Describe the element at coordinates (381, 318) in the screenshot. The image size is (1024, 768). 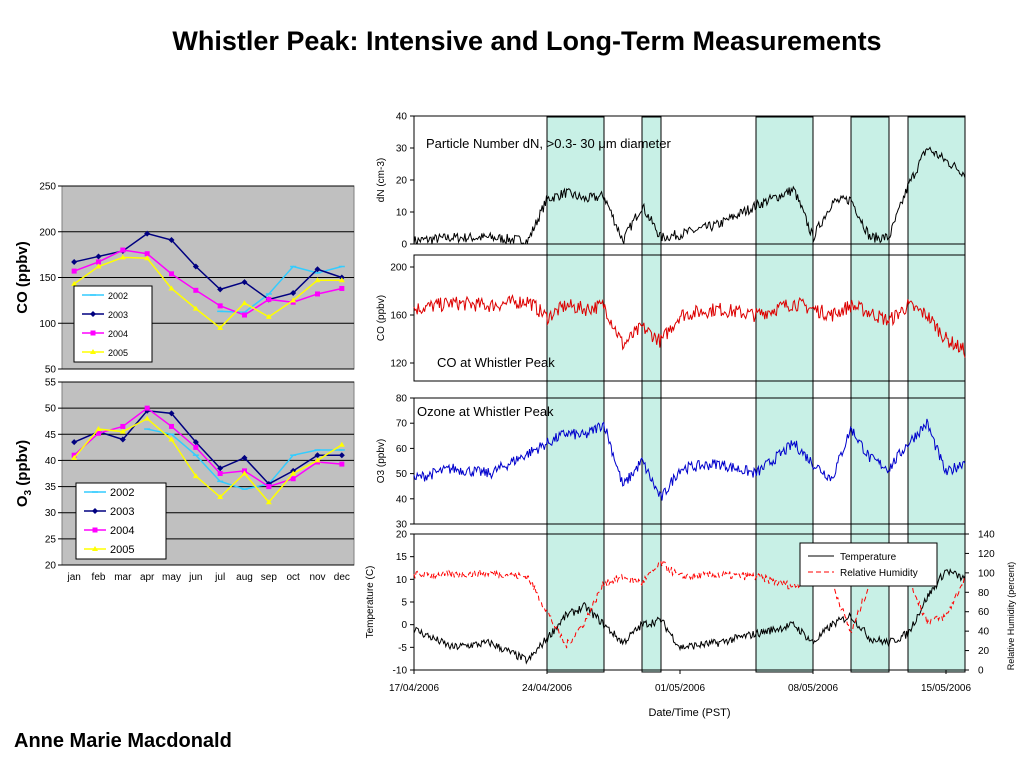
I see `co-ts-ylabel: CO (ppbv)` at that location.